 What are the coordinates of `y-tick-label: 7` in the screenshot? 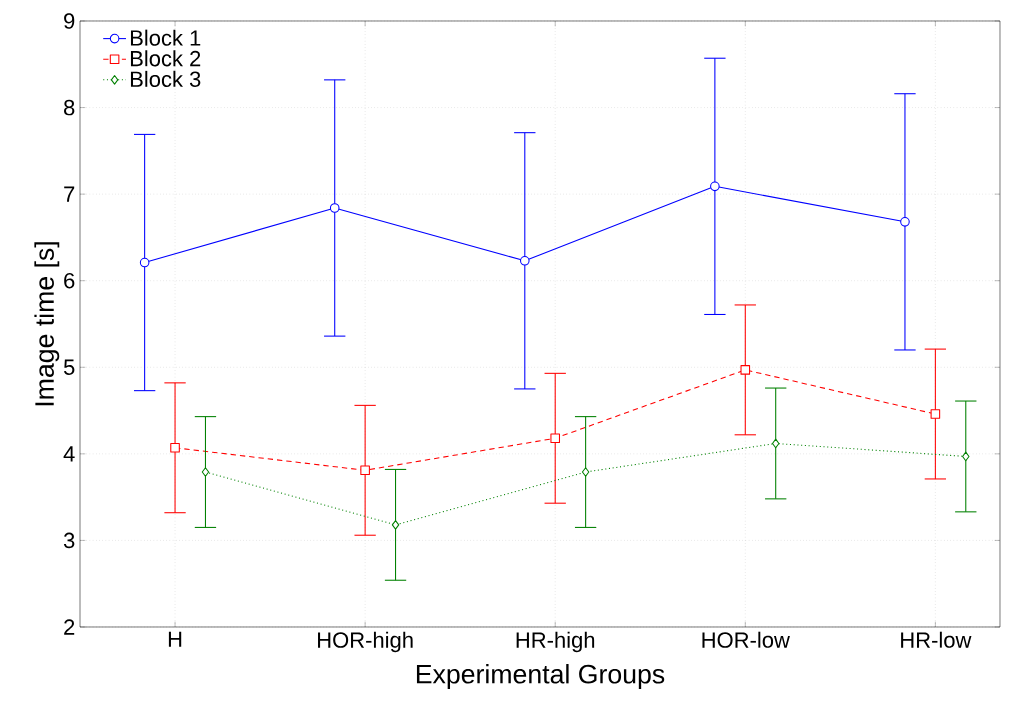 It's located at (69, 194).